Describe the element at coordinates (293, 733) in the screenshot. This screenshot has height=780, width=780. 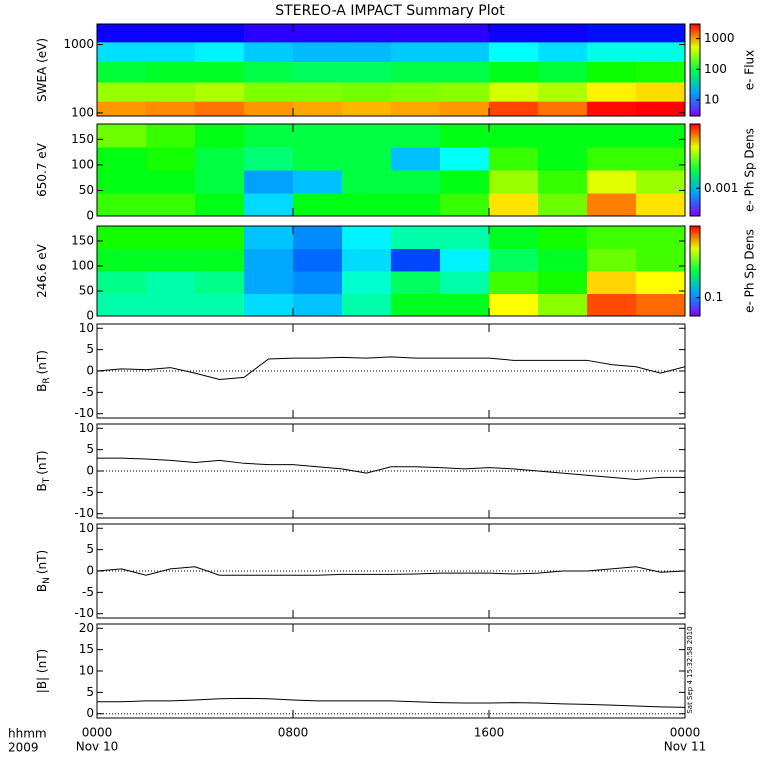
I see `x-tick-label: 0800` at that location.